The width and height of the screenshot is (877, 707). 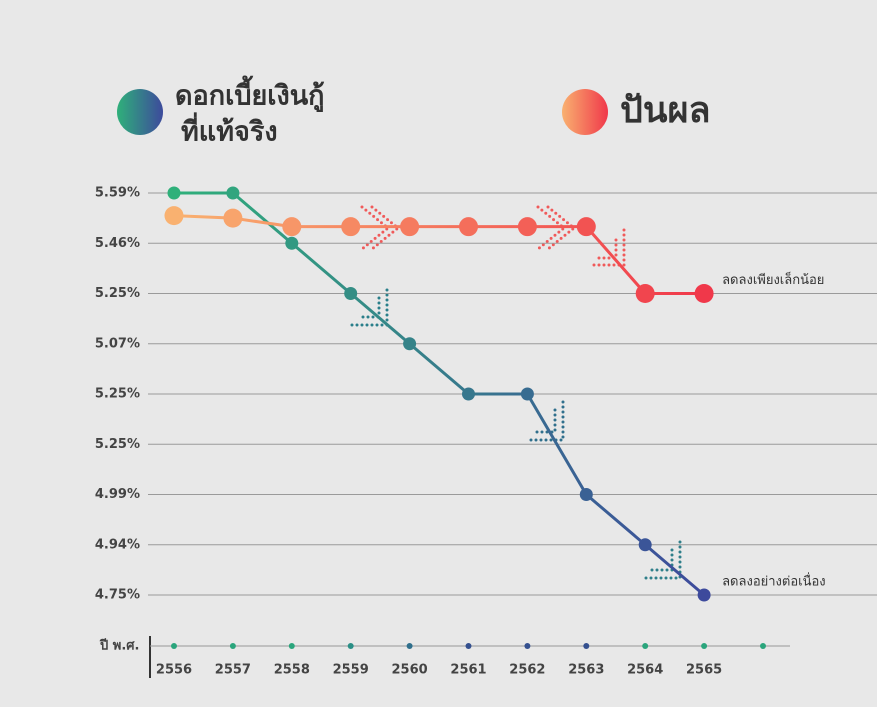 I want to click on legend-label: ปันผล, so click(x=665, y=110).